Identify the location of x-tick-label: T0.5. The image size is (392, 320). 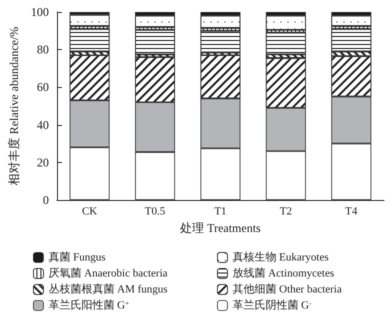
(155, 212).